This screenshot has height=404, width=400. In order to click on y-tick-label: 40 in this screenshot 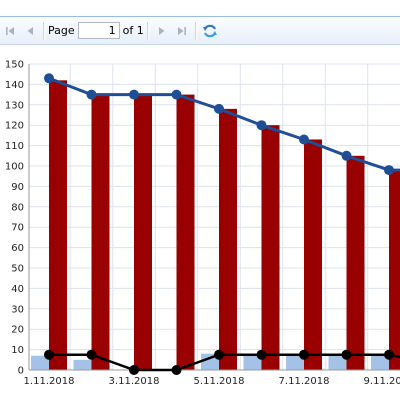, I will do `click(17, 289)`.